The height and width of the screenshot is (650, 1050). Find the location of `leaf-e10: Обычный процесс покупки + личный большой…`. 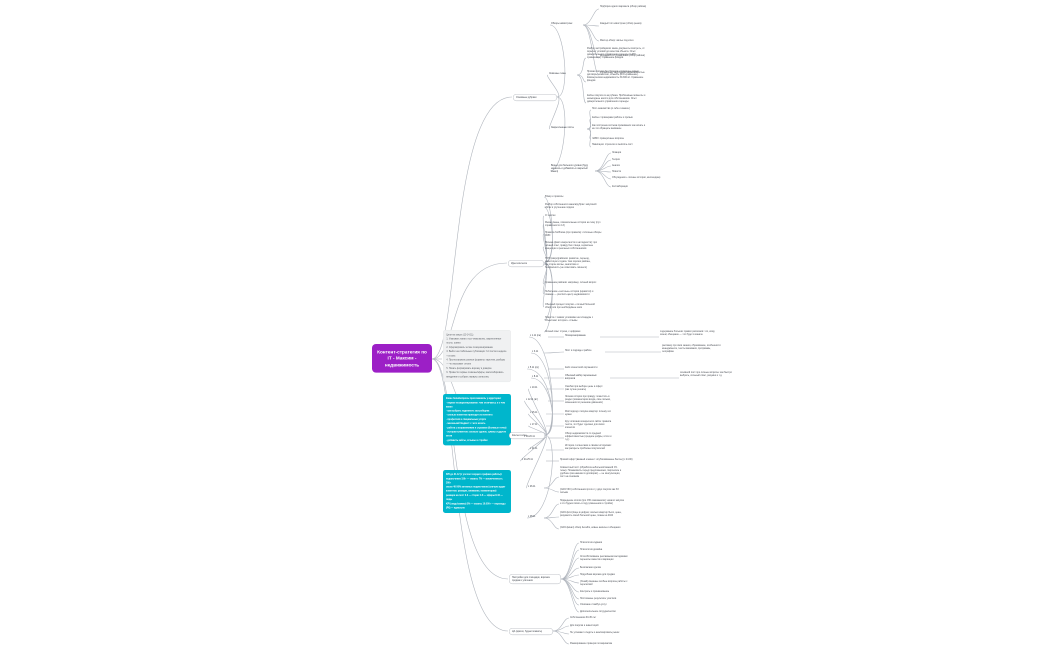

leaf-e10: Обычный процесс покупки + личный большой… is located at coordinates (626, 312).